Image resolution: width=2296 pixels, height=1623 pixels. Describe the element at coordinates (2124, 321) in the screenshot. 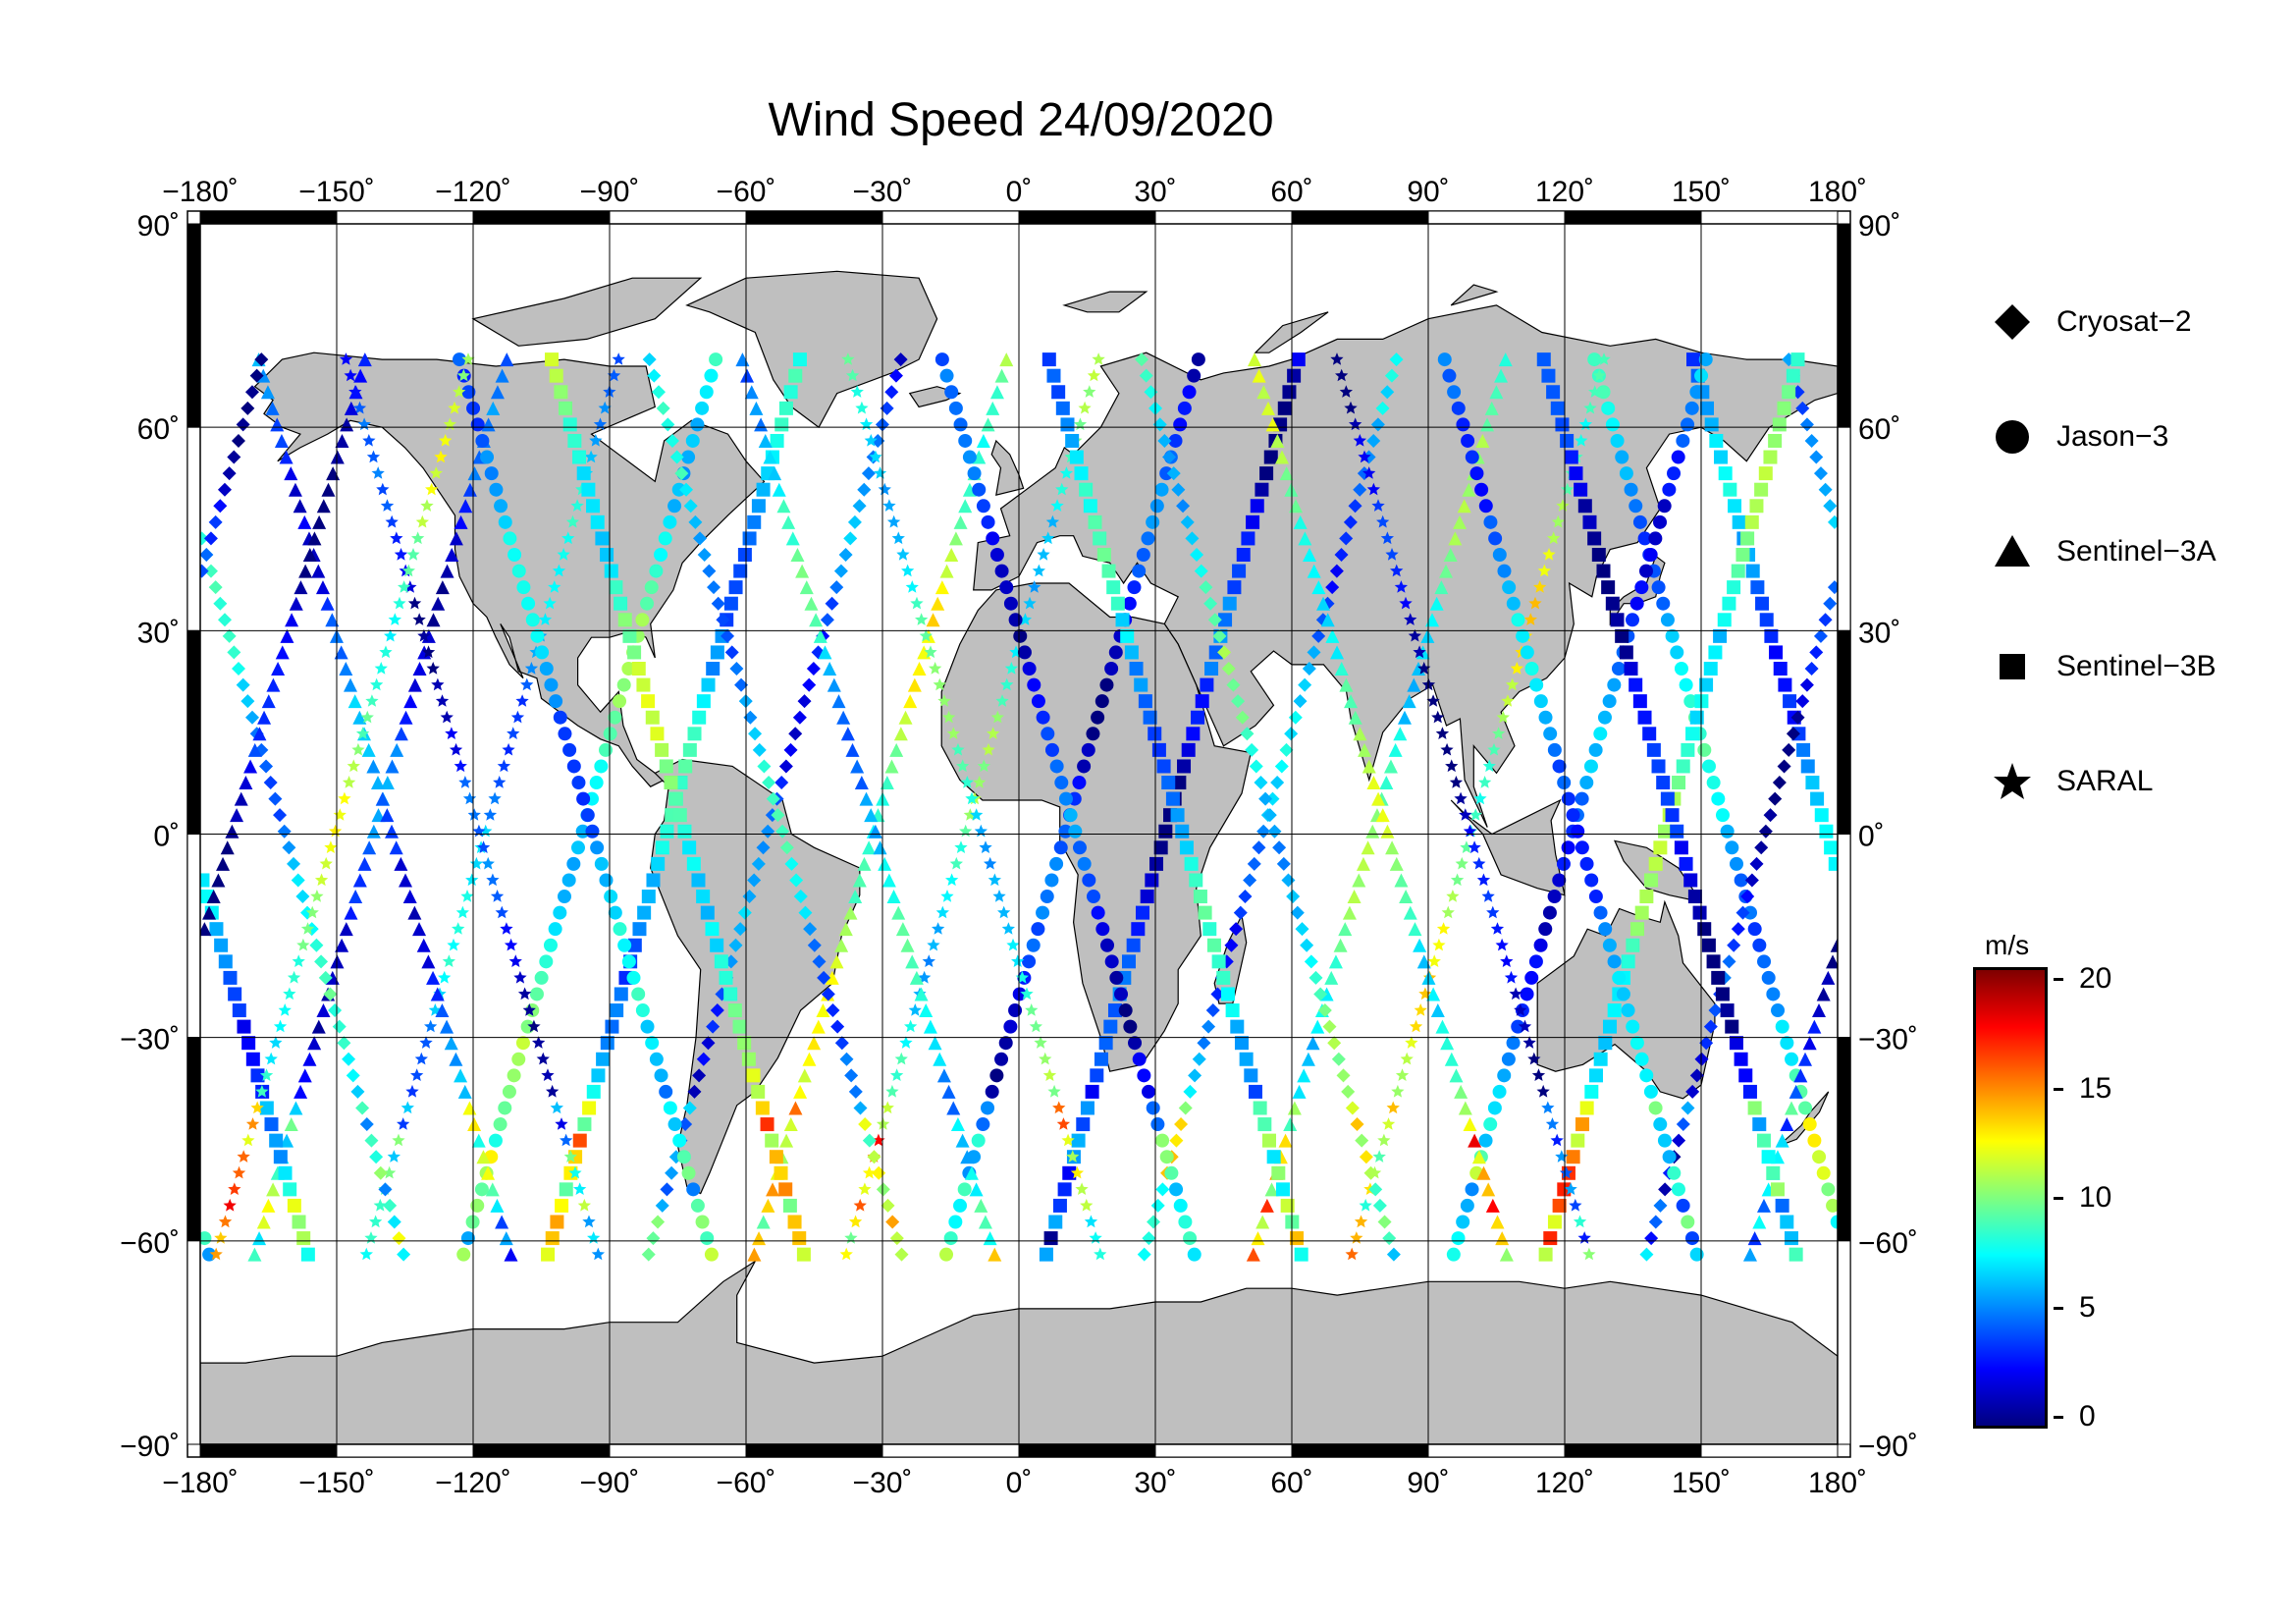

I see `legend-label: Cryosat−2` at that location.